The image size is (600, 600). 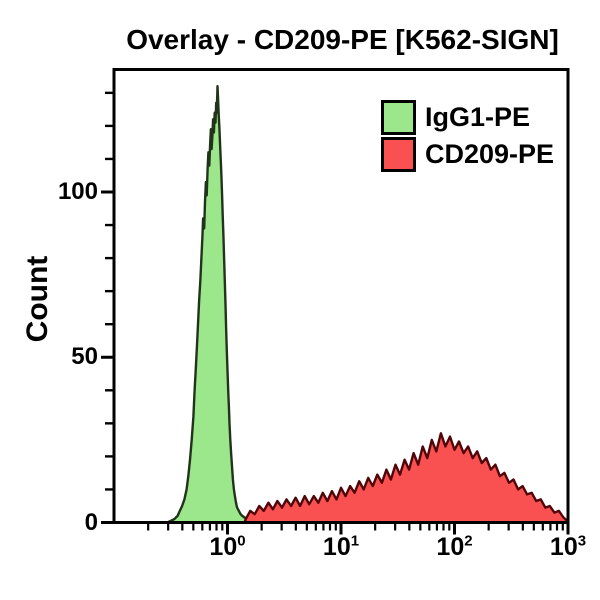 I want to click on chart-title: Overlay - CD209-PE [K562-SIGN], so click(x=342, y=39).